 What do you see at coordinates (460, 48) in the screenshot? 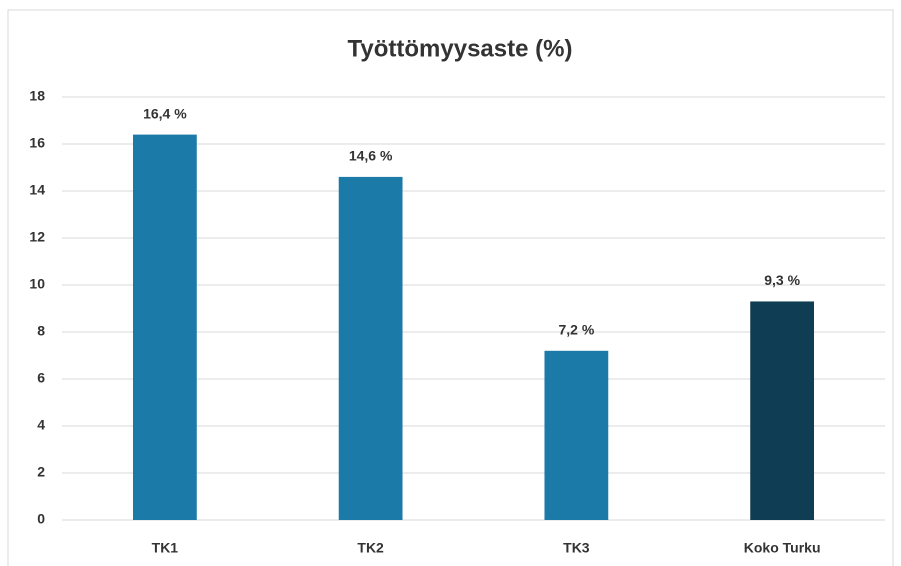
I see `chart-title: Työttömyysaste (%)` at bounding box center [460, 48].